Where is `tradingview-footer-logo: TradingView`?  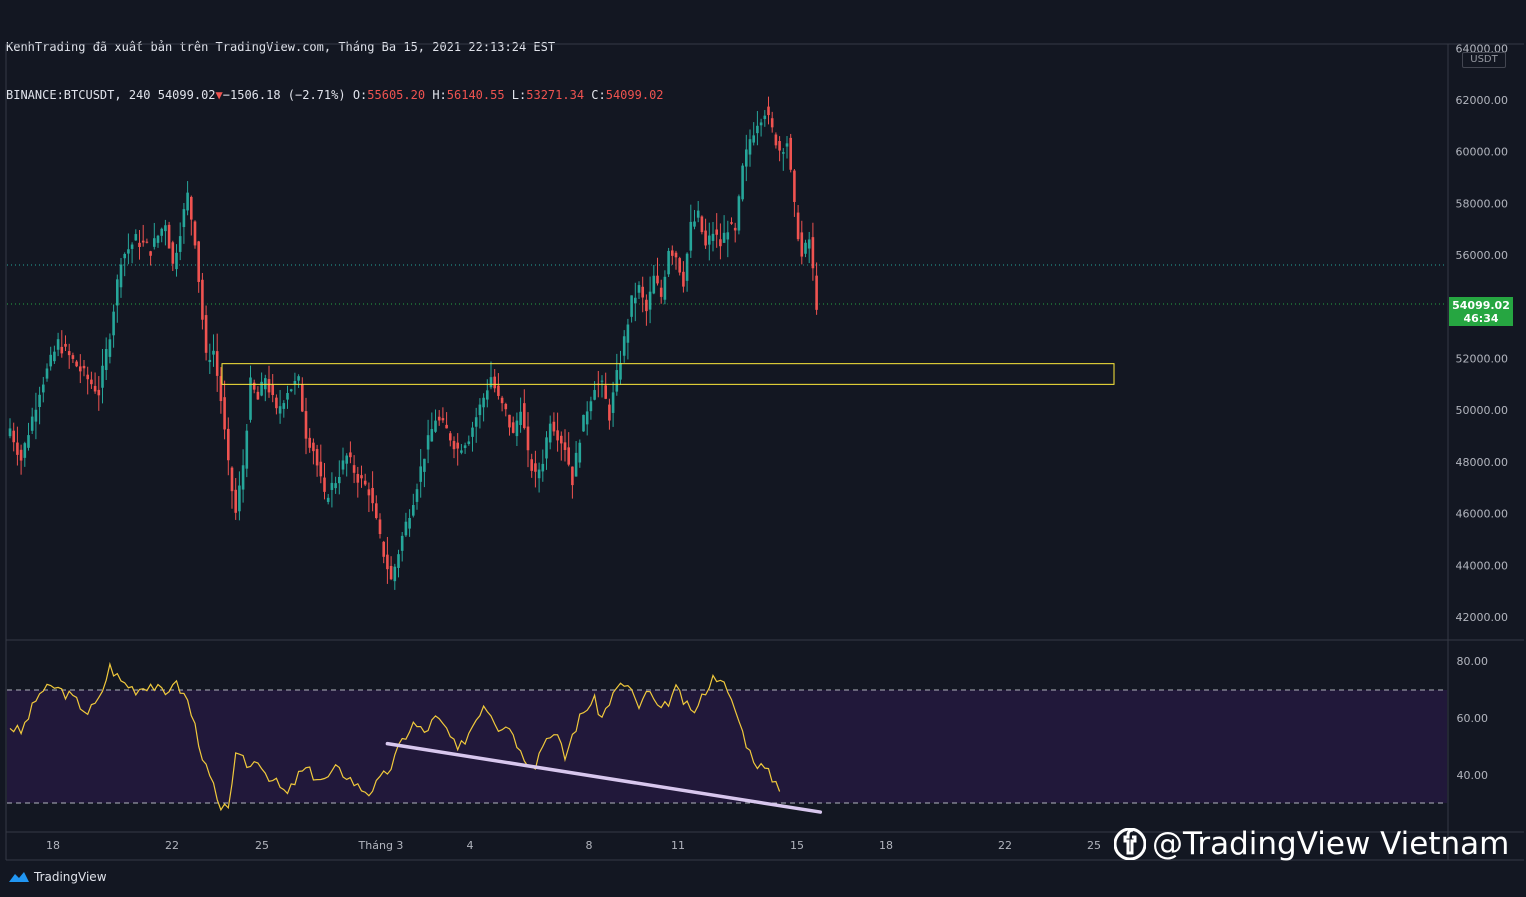 tradingview-footer-logo: TradingView is located at coordinates (57, 877).